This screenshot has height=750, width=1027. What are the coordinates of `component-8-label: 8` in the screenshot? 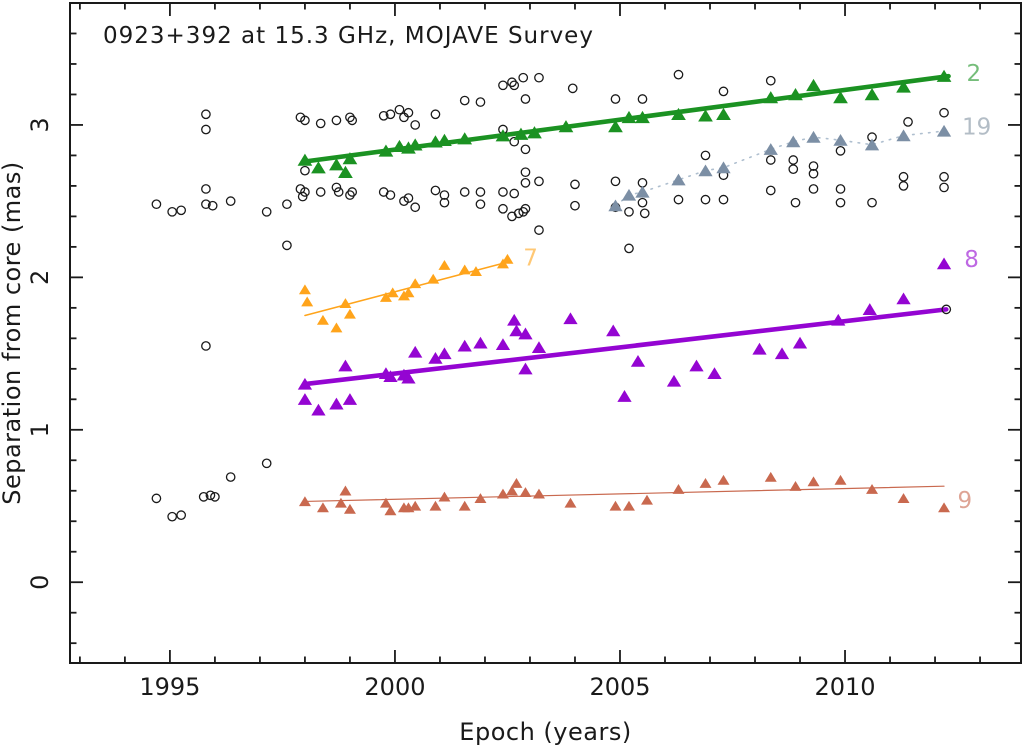 It's located at (971, 260).